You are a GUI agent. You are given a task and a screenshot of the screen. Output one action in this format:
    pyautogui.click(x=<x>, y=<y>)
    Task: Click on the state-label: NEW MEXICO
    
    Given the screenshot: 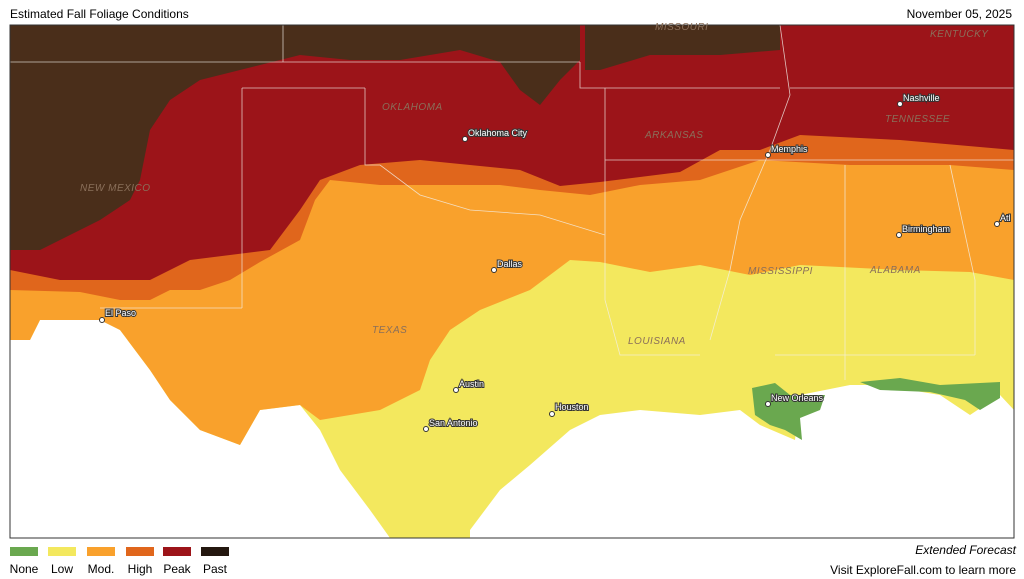 What is the action you would take?
    pyautogui.click(x=115, y=188)
    